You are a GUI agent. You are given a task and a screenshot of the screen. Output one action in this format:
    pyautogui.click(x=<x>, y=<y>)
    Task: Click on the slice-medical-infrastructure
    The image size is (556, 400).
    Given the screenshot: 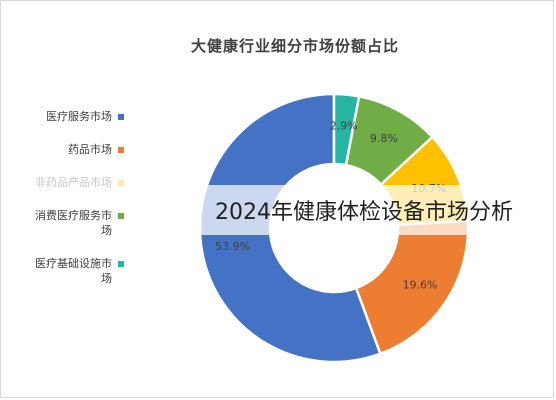 What is the action you would take?
    pyautogui.click(x=346, y=129)
    